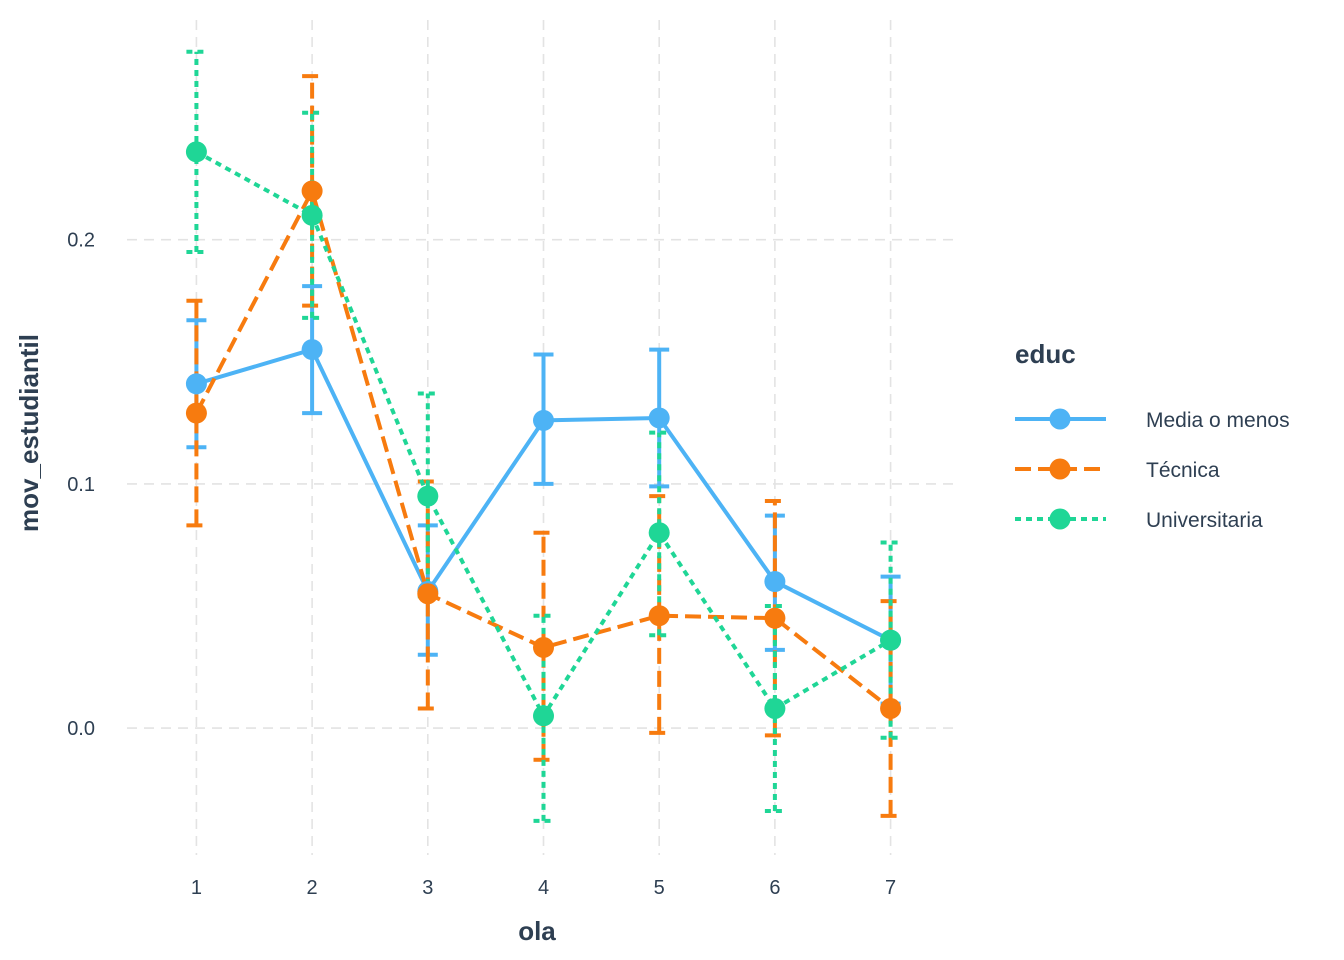 The width and height of the screenshot is (1344, 960). Describe the element at coordinates (81, 729) in the screenshot. I see `y-tick-label: 0.0` at that location.